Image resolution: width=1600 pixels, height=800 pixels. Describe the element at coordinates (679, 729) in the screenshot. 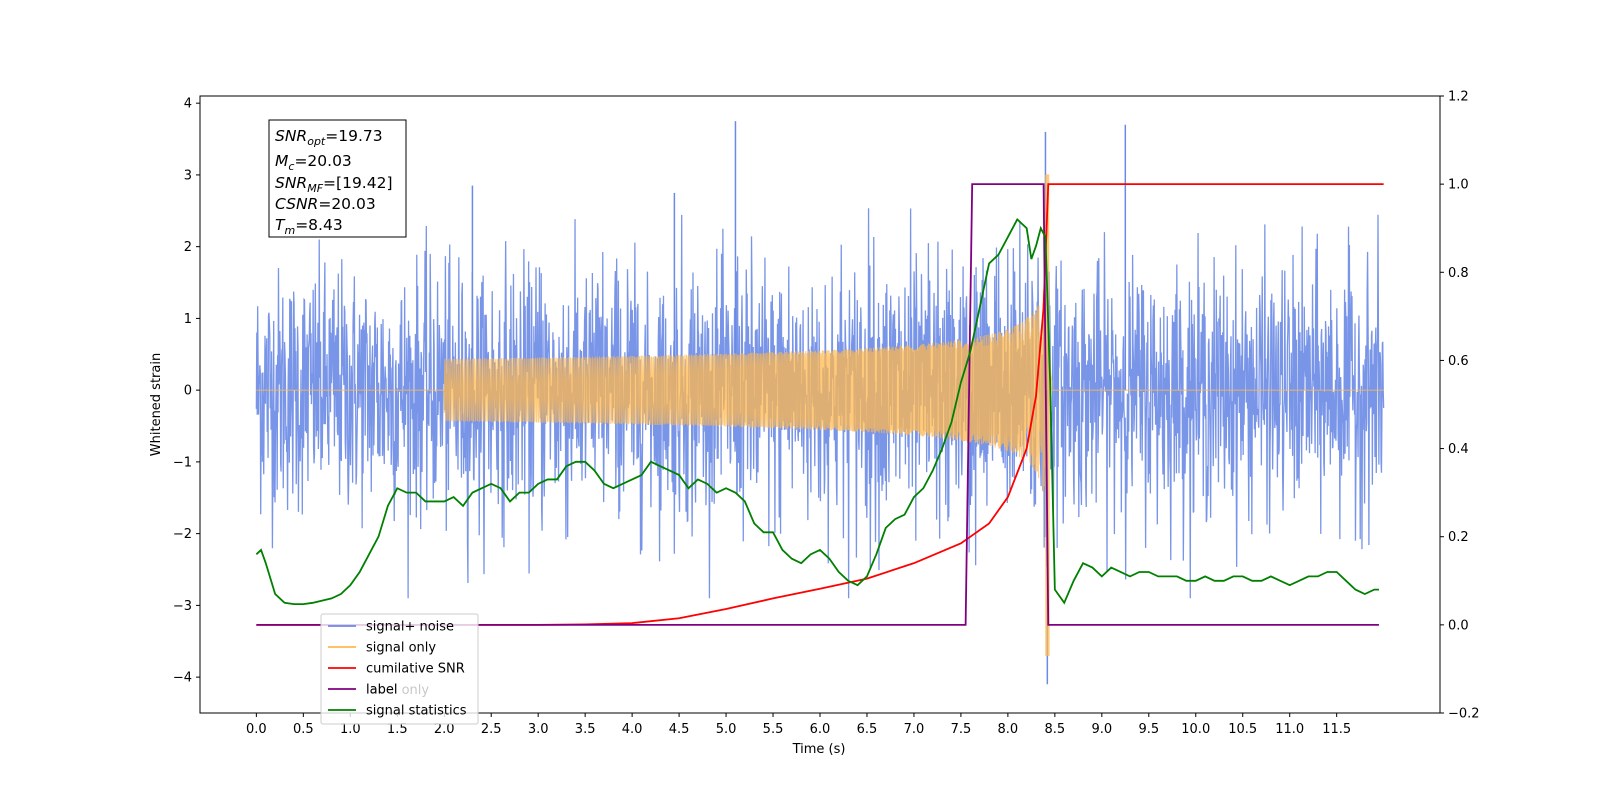

I see `x-tick-label: 4.5` at that location.